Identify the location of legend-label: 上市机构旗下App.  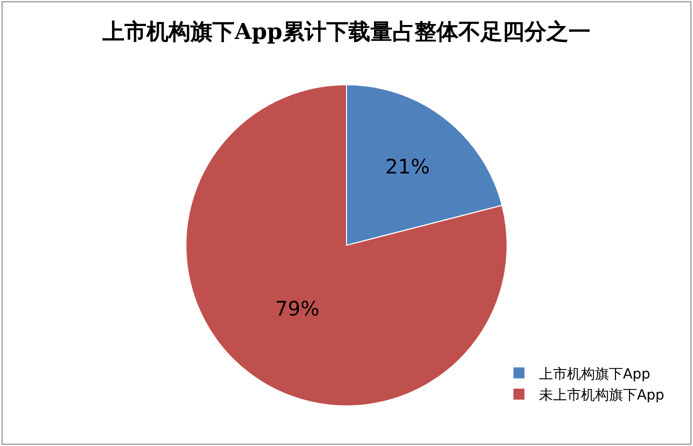
(594, 374).